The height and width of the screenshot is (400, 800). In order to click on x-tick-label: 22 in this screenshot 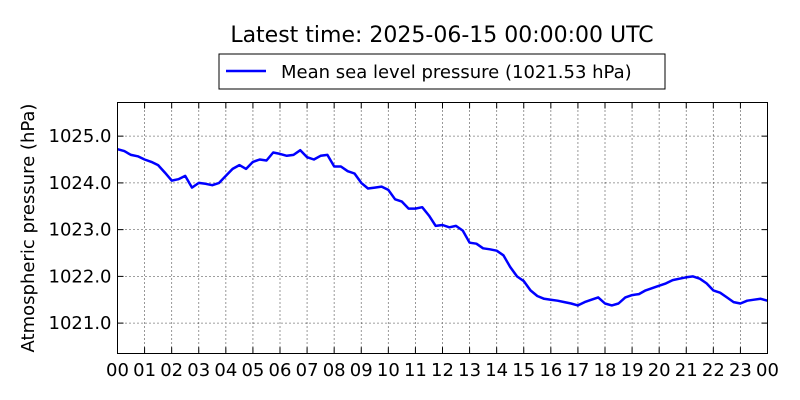, I will do `click(713, 370)`.